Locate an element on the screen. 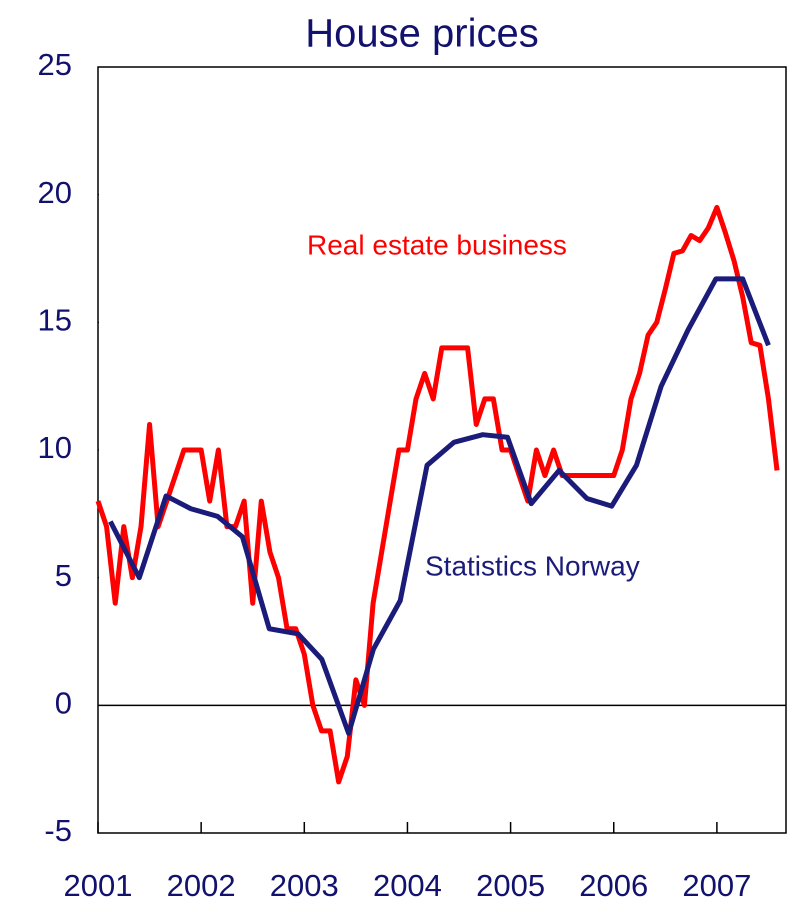 The image size is (787, 921). y-tick-label: 20 is located at coordinates (55, 192).